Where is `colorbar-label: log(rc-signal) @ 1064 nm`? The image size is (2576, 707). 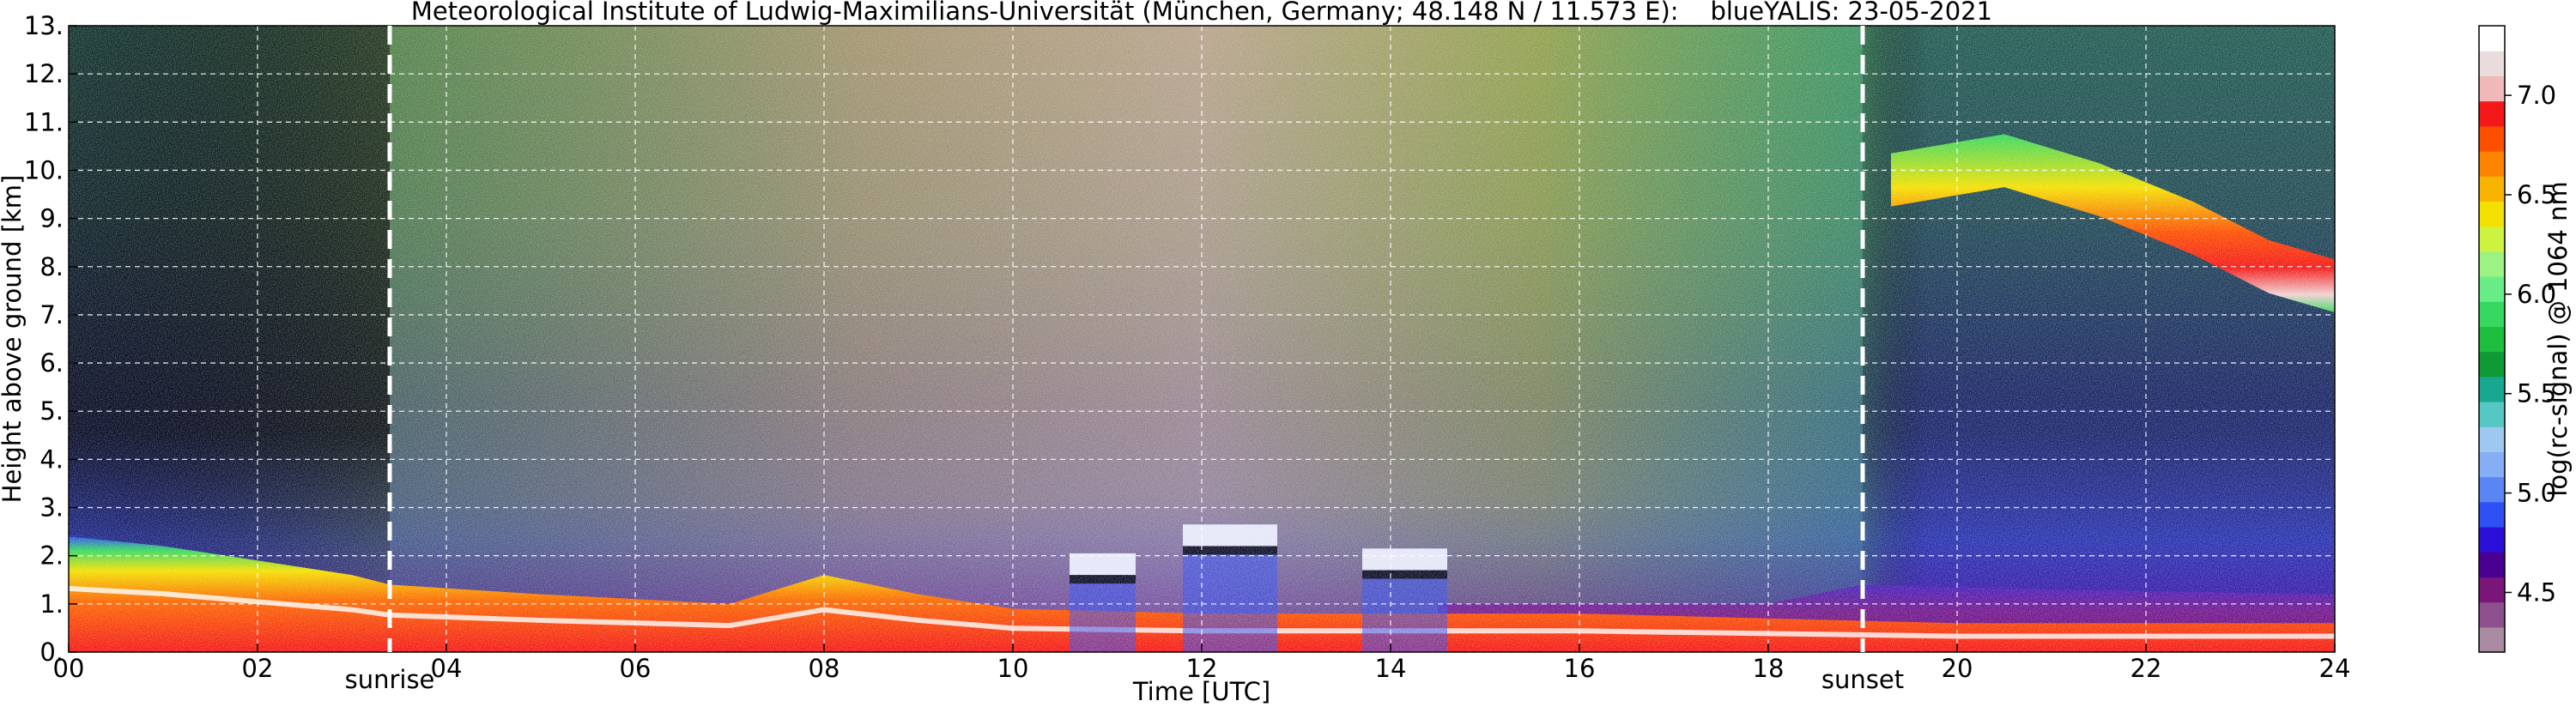
colorbar-label: log(rc-signal) @ 1064 nm is located at coordinates (2558, 338).